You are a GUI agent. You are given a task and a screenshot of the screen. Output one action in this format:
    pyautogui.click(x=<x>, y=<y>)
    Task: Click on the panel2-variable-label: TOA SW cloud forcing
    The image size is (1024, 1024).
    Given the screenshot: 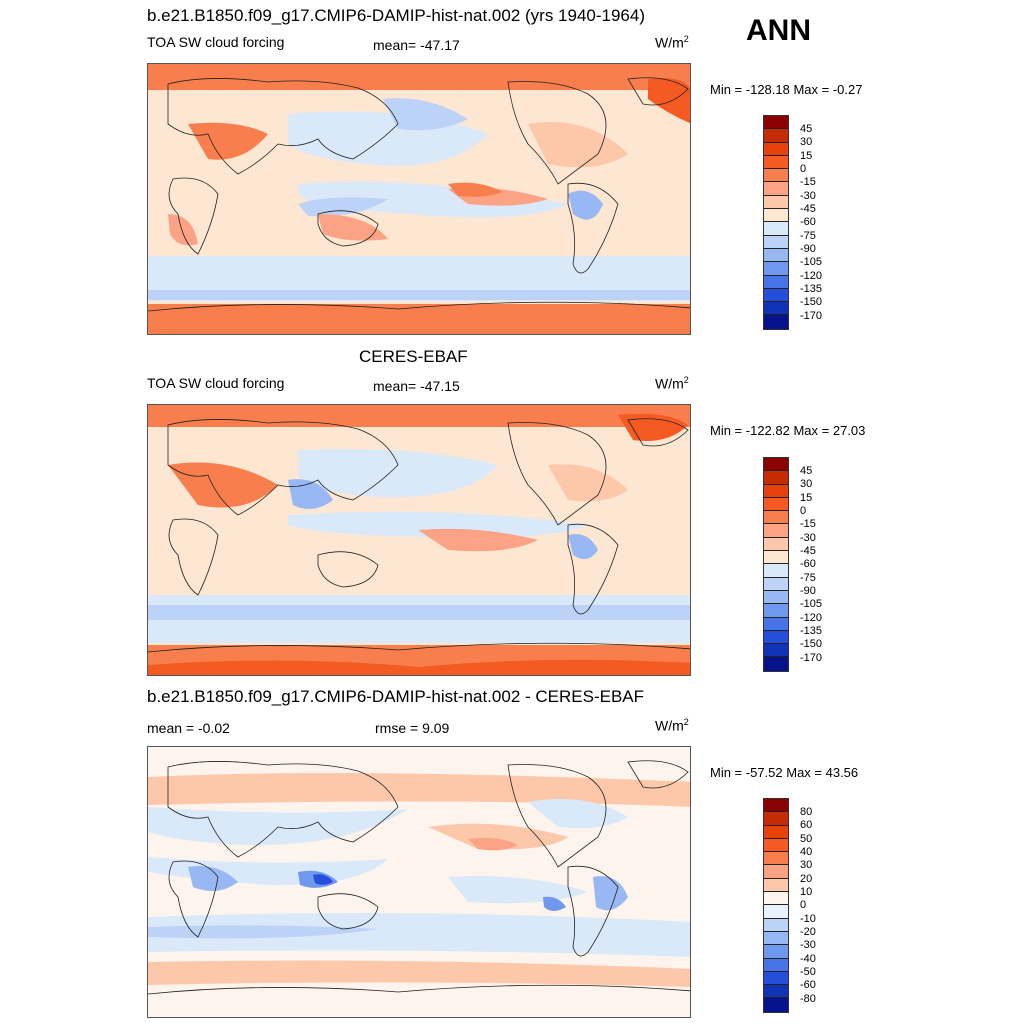 What is the action you would take?
    pyautogui.click(x=216, y=383)
    